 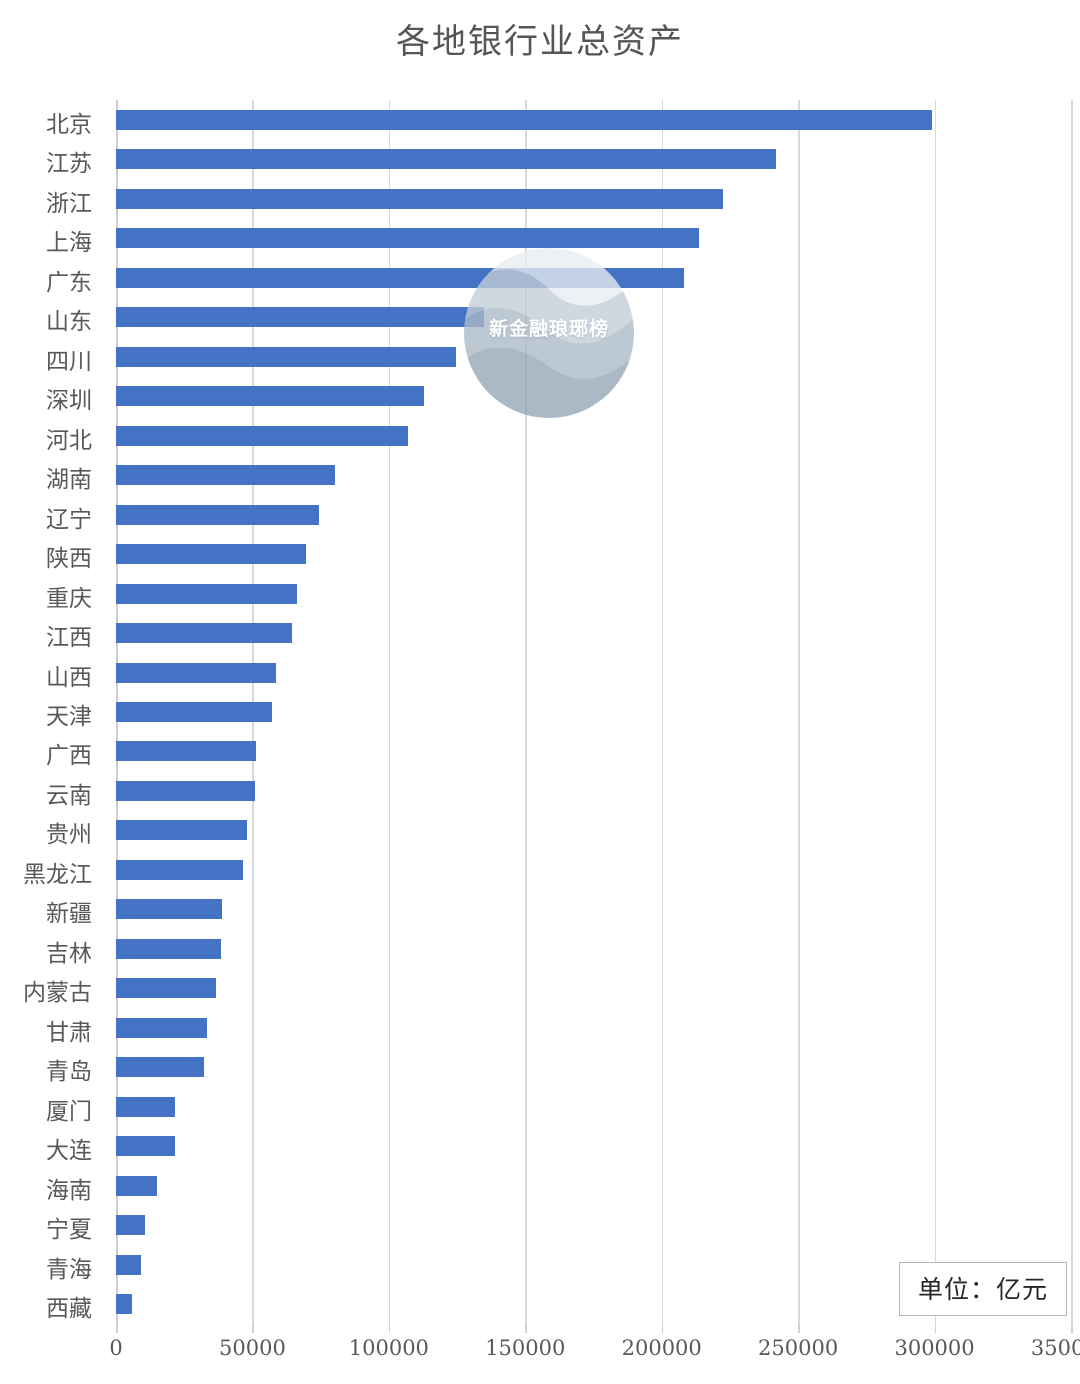 What do you see at coordinates (69, 835) in the screenshot?
I see `y-axis-label-贵州: 贵州` at bounding box center [69, 835].